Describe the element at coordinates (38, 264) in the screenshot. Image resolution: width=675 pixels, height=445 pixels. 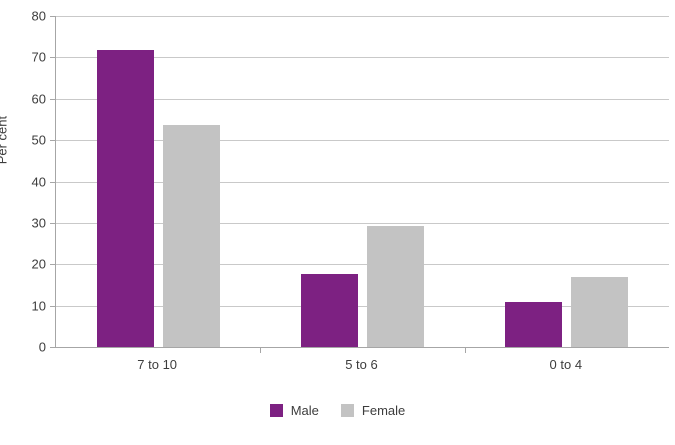
I see `y-tick-label-20: 20` at that location.